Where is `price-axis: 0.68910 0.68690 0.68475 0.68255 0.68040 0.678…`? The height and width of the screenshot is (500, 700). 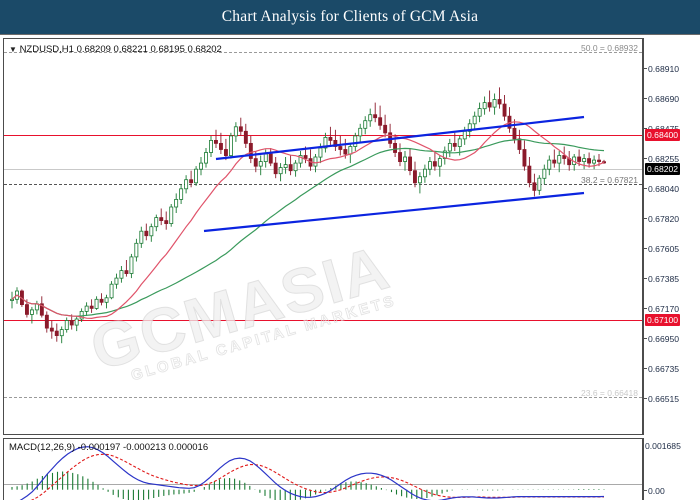 price-axis: 0.68910 0.68690 0.68475 0.68255 0.68040 0.678… is located at coordinates (671, 269).